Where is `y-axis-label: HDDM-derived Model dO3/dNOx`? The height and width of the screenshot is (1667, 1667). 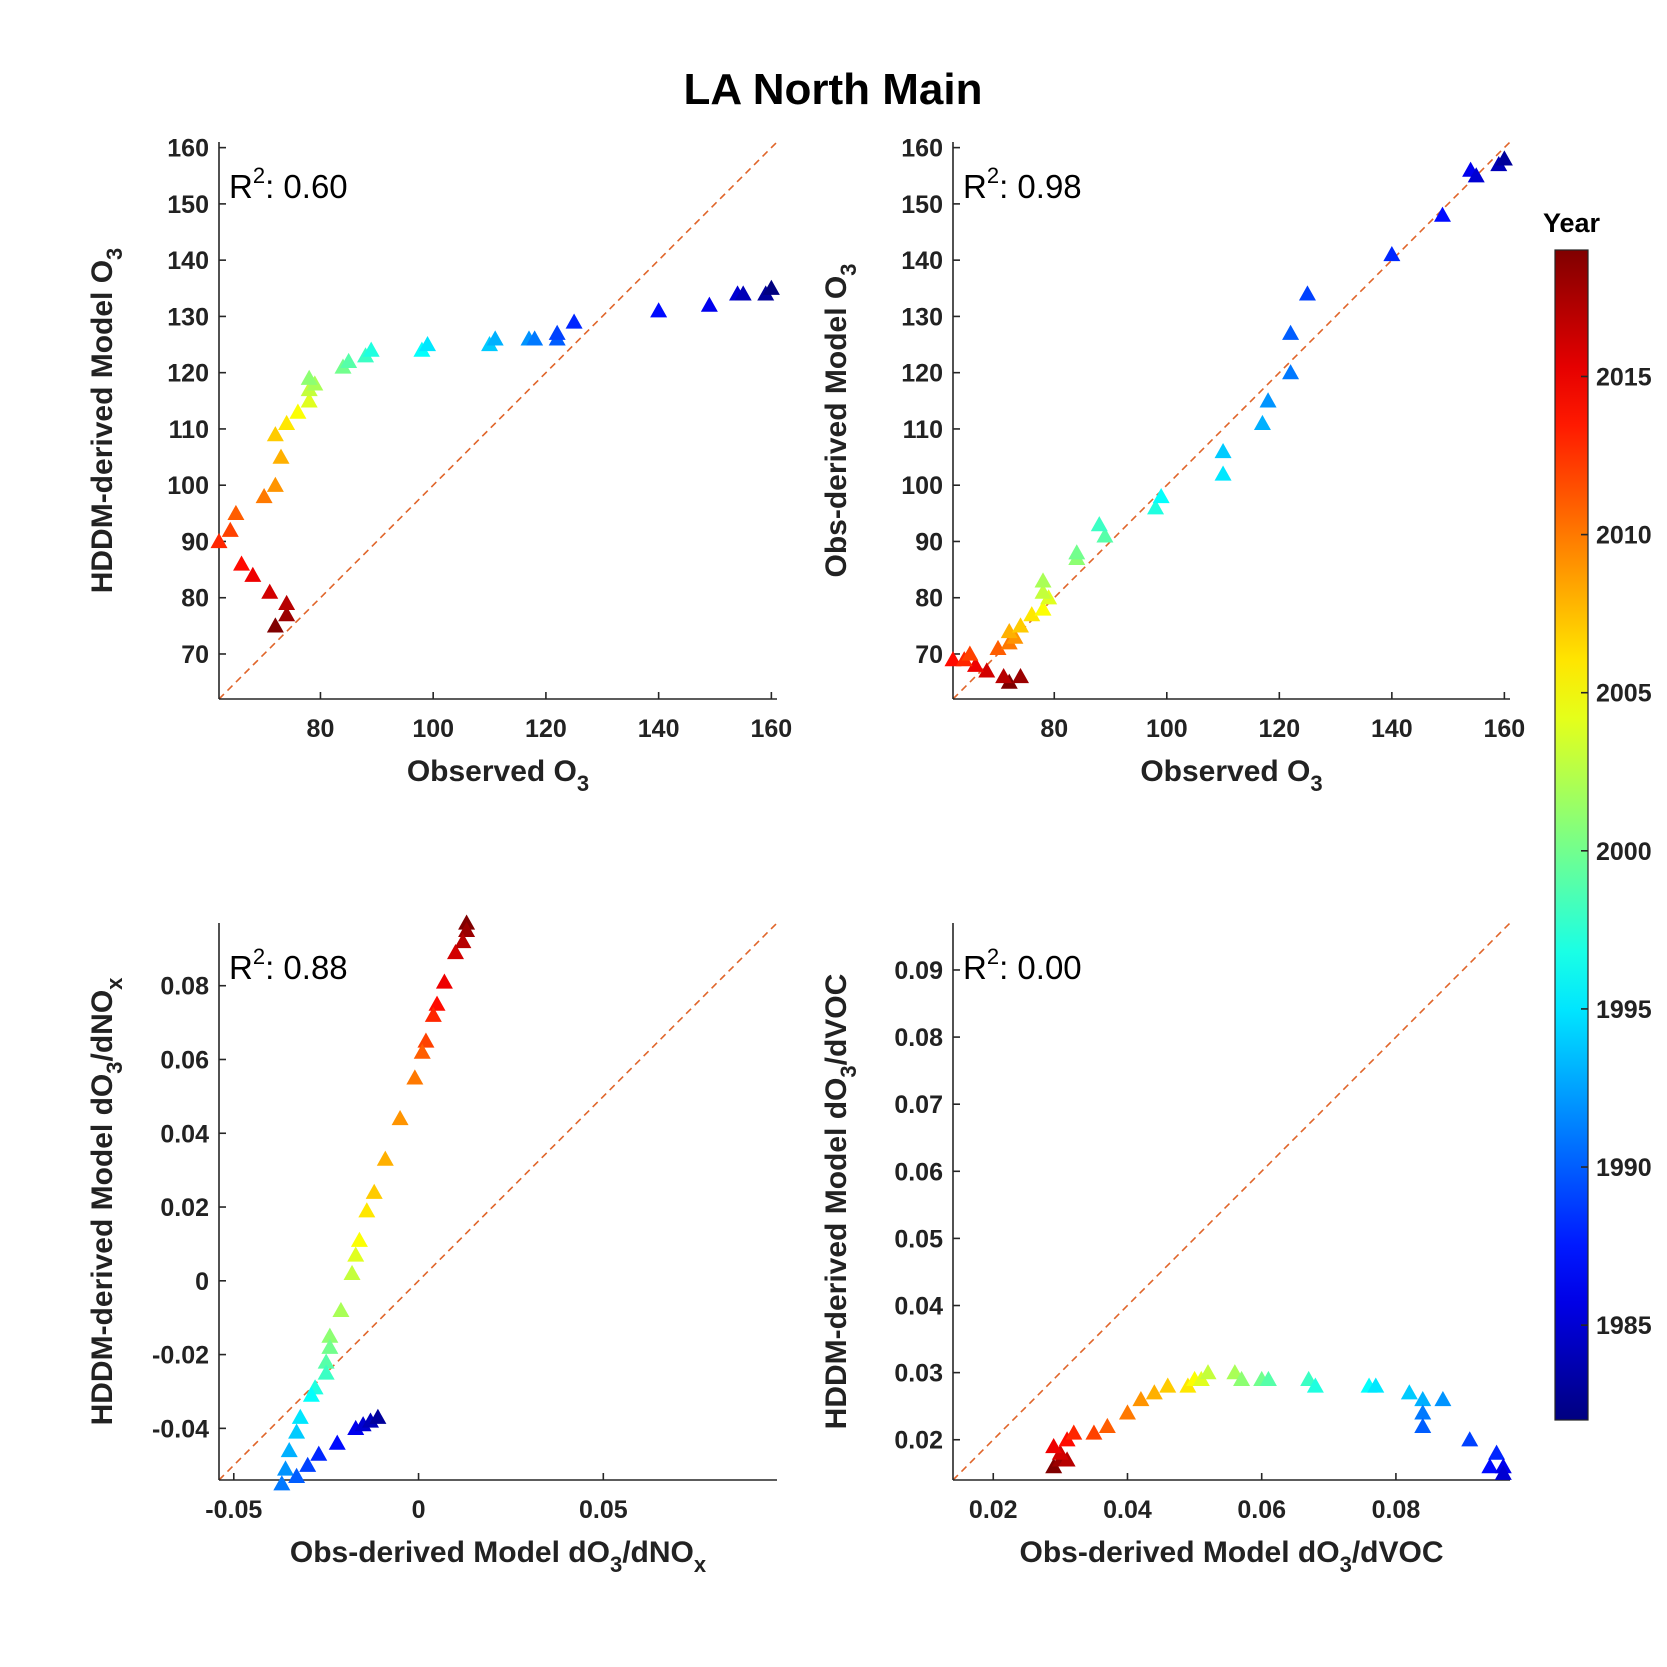 y-axis-label: HDDM-derived Model dO3/dNOx is located at coordinates (106, 1201).